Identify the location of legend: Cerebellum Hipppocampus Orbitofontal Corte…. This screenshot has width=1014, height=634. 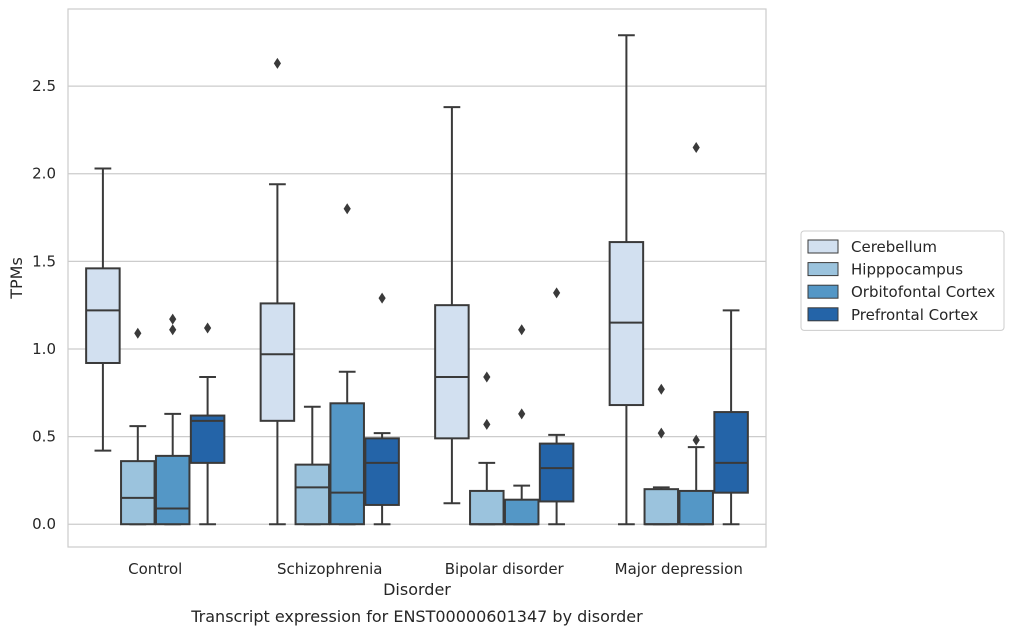
(902, 280).